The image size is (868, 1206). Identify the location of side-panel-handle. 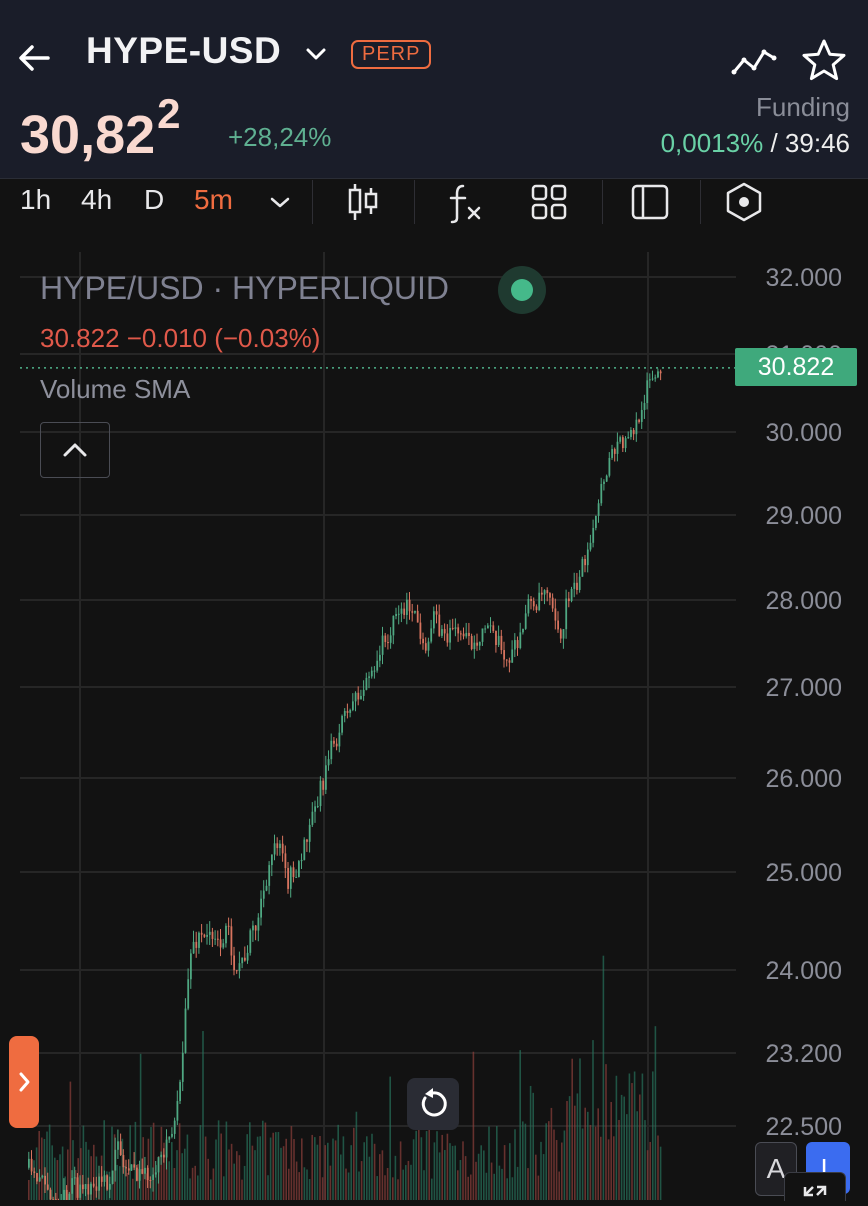
(24, 1082).